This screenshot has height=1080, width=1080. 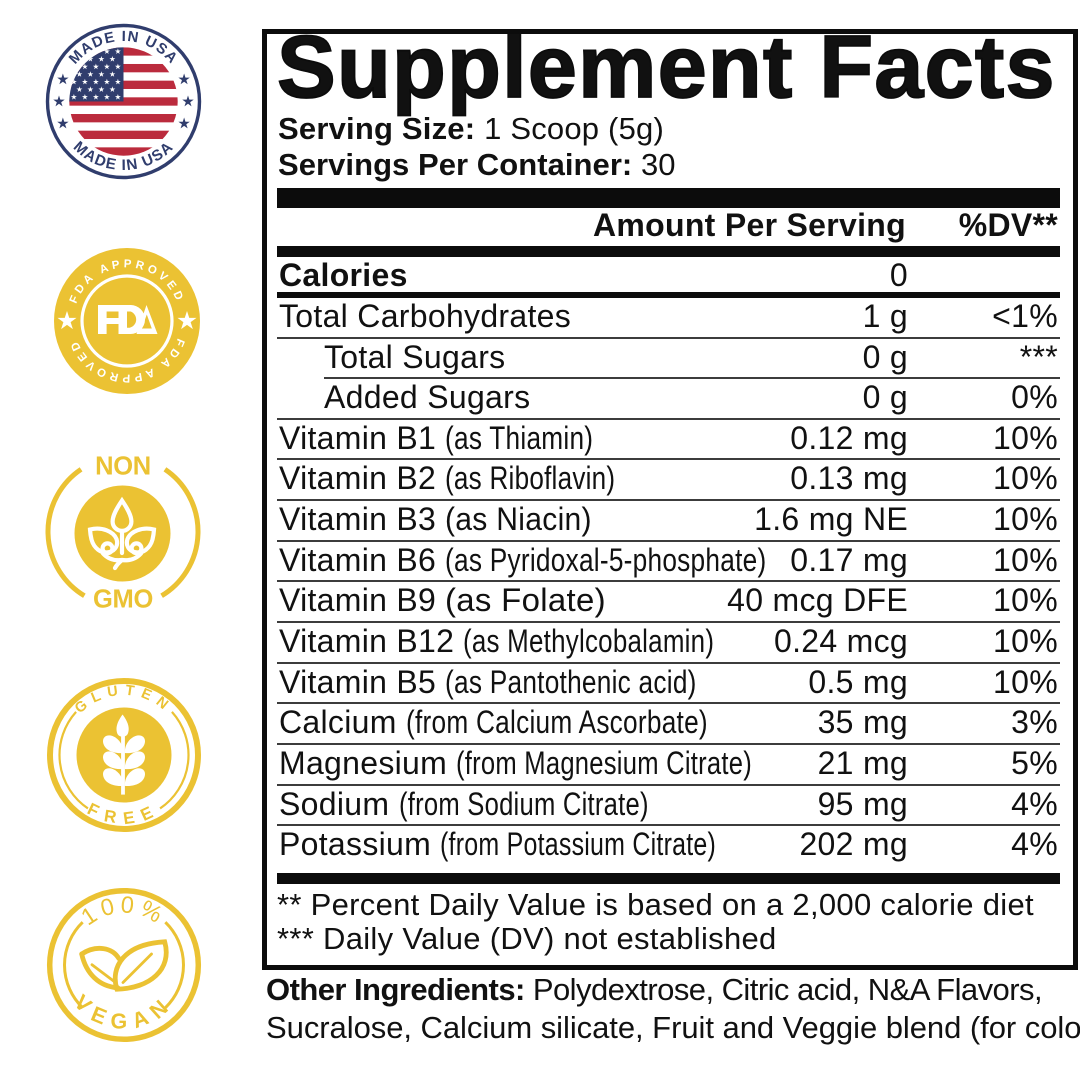 I want to click on svg-text: GMO, so click(x=123, y=600).